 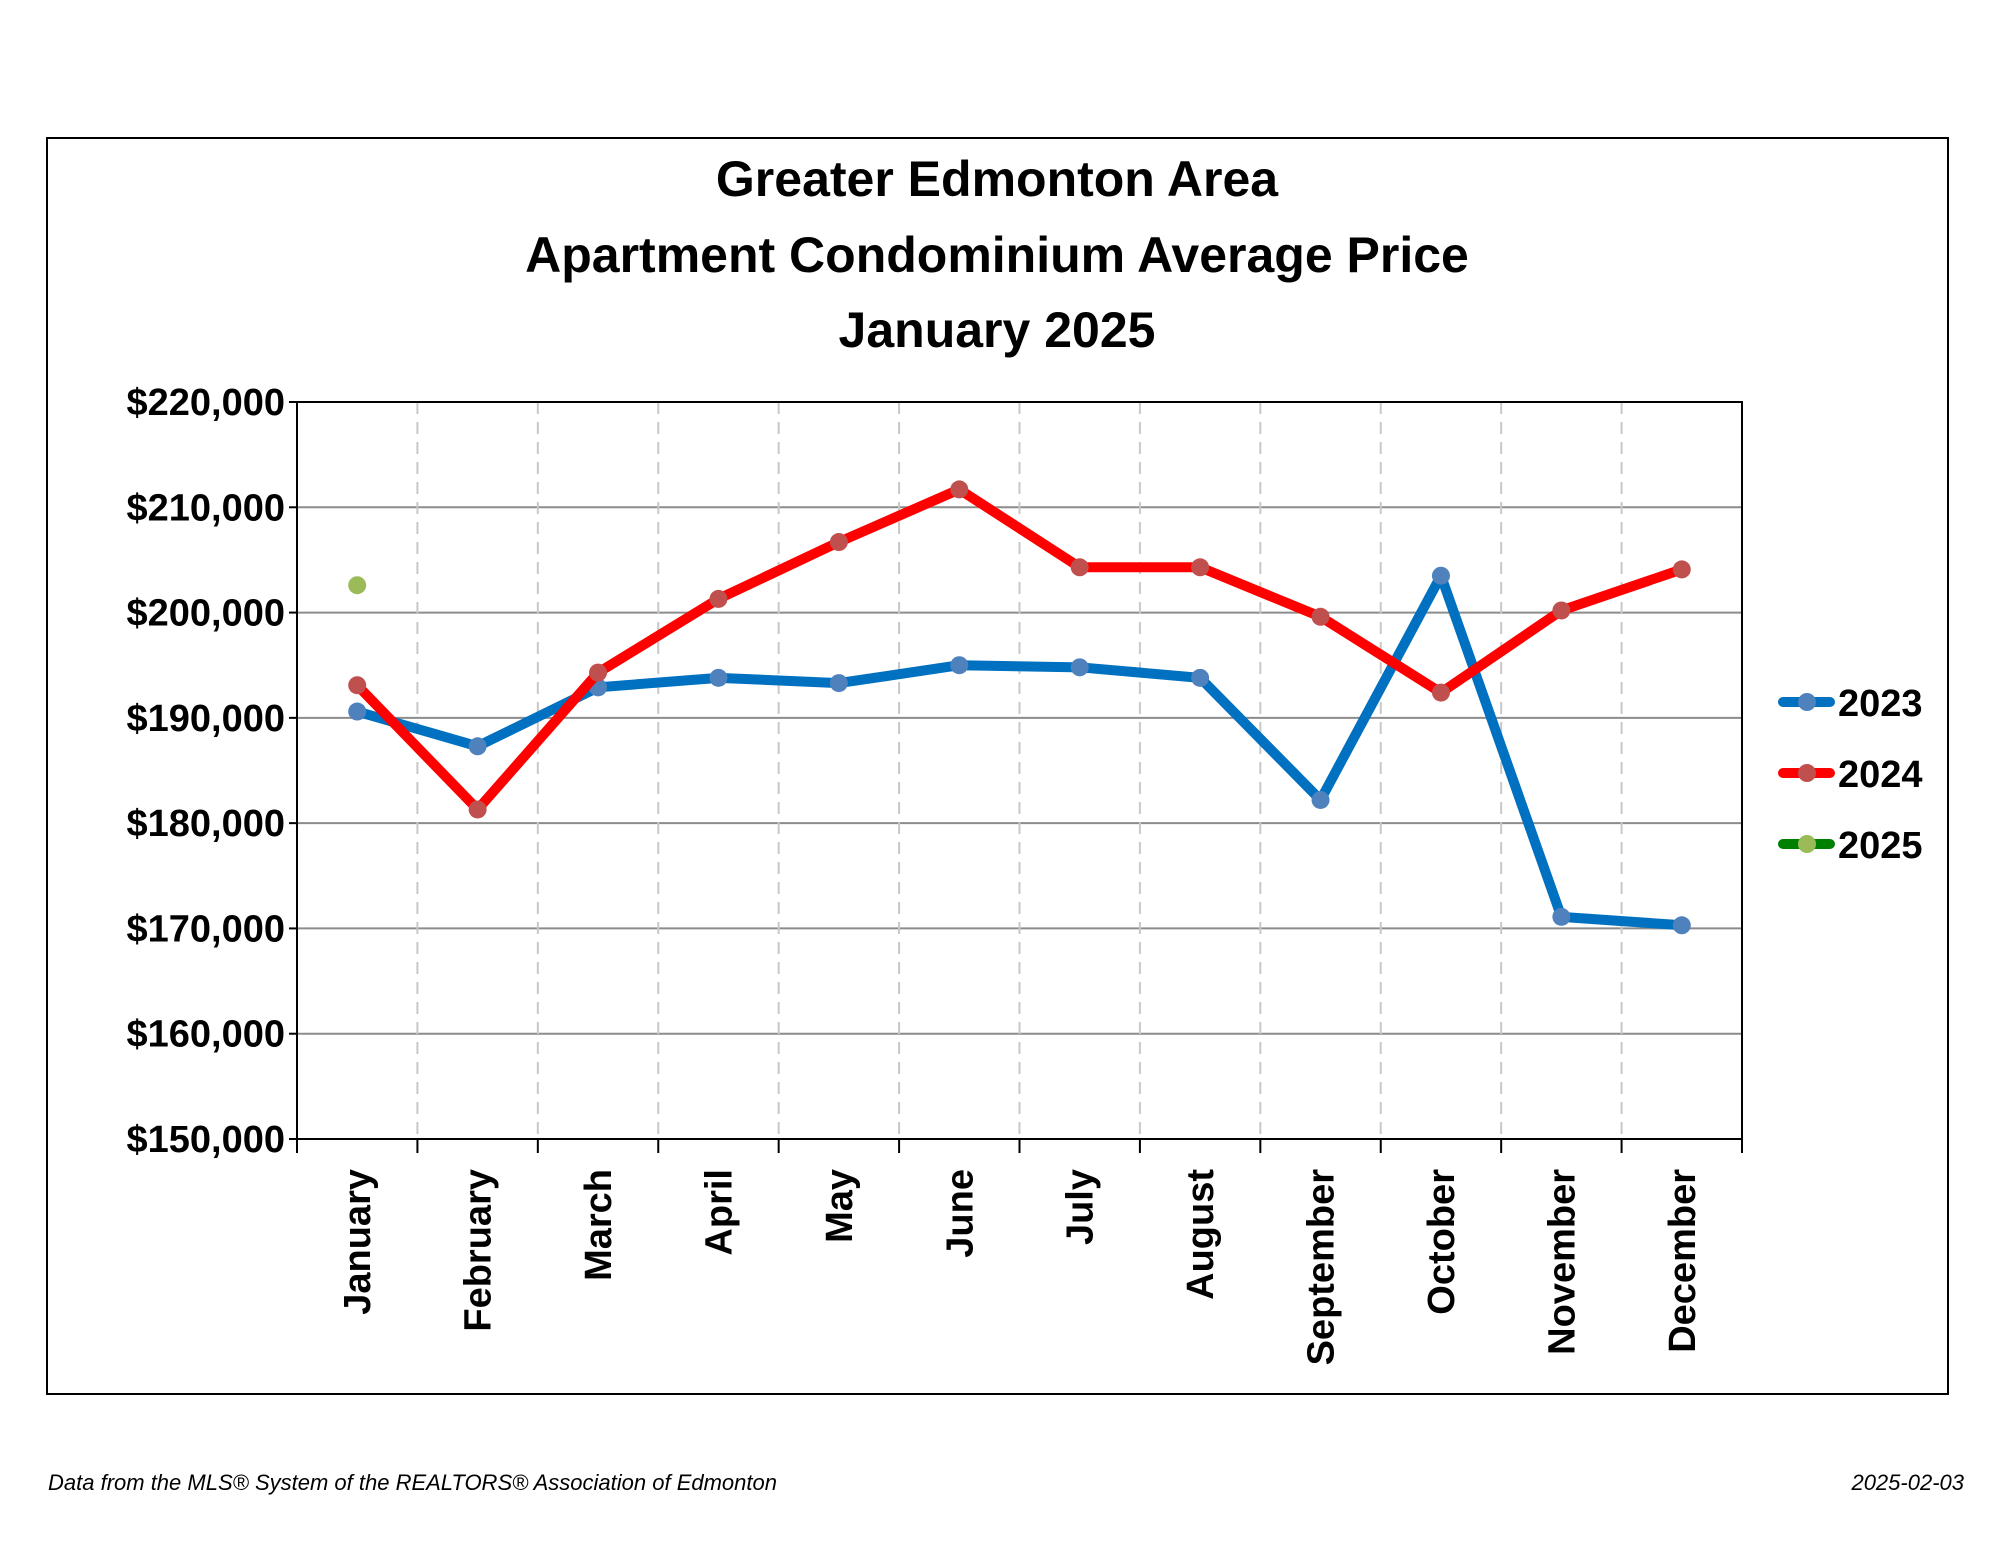 What do you see at coordinates (206, 824) in the screenshot?
I see `y-tick-label: $180,000` at bounding box center [206, 824].